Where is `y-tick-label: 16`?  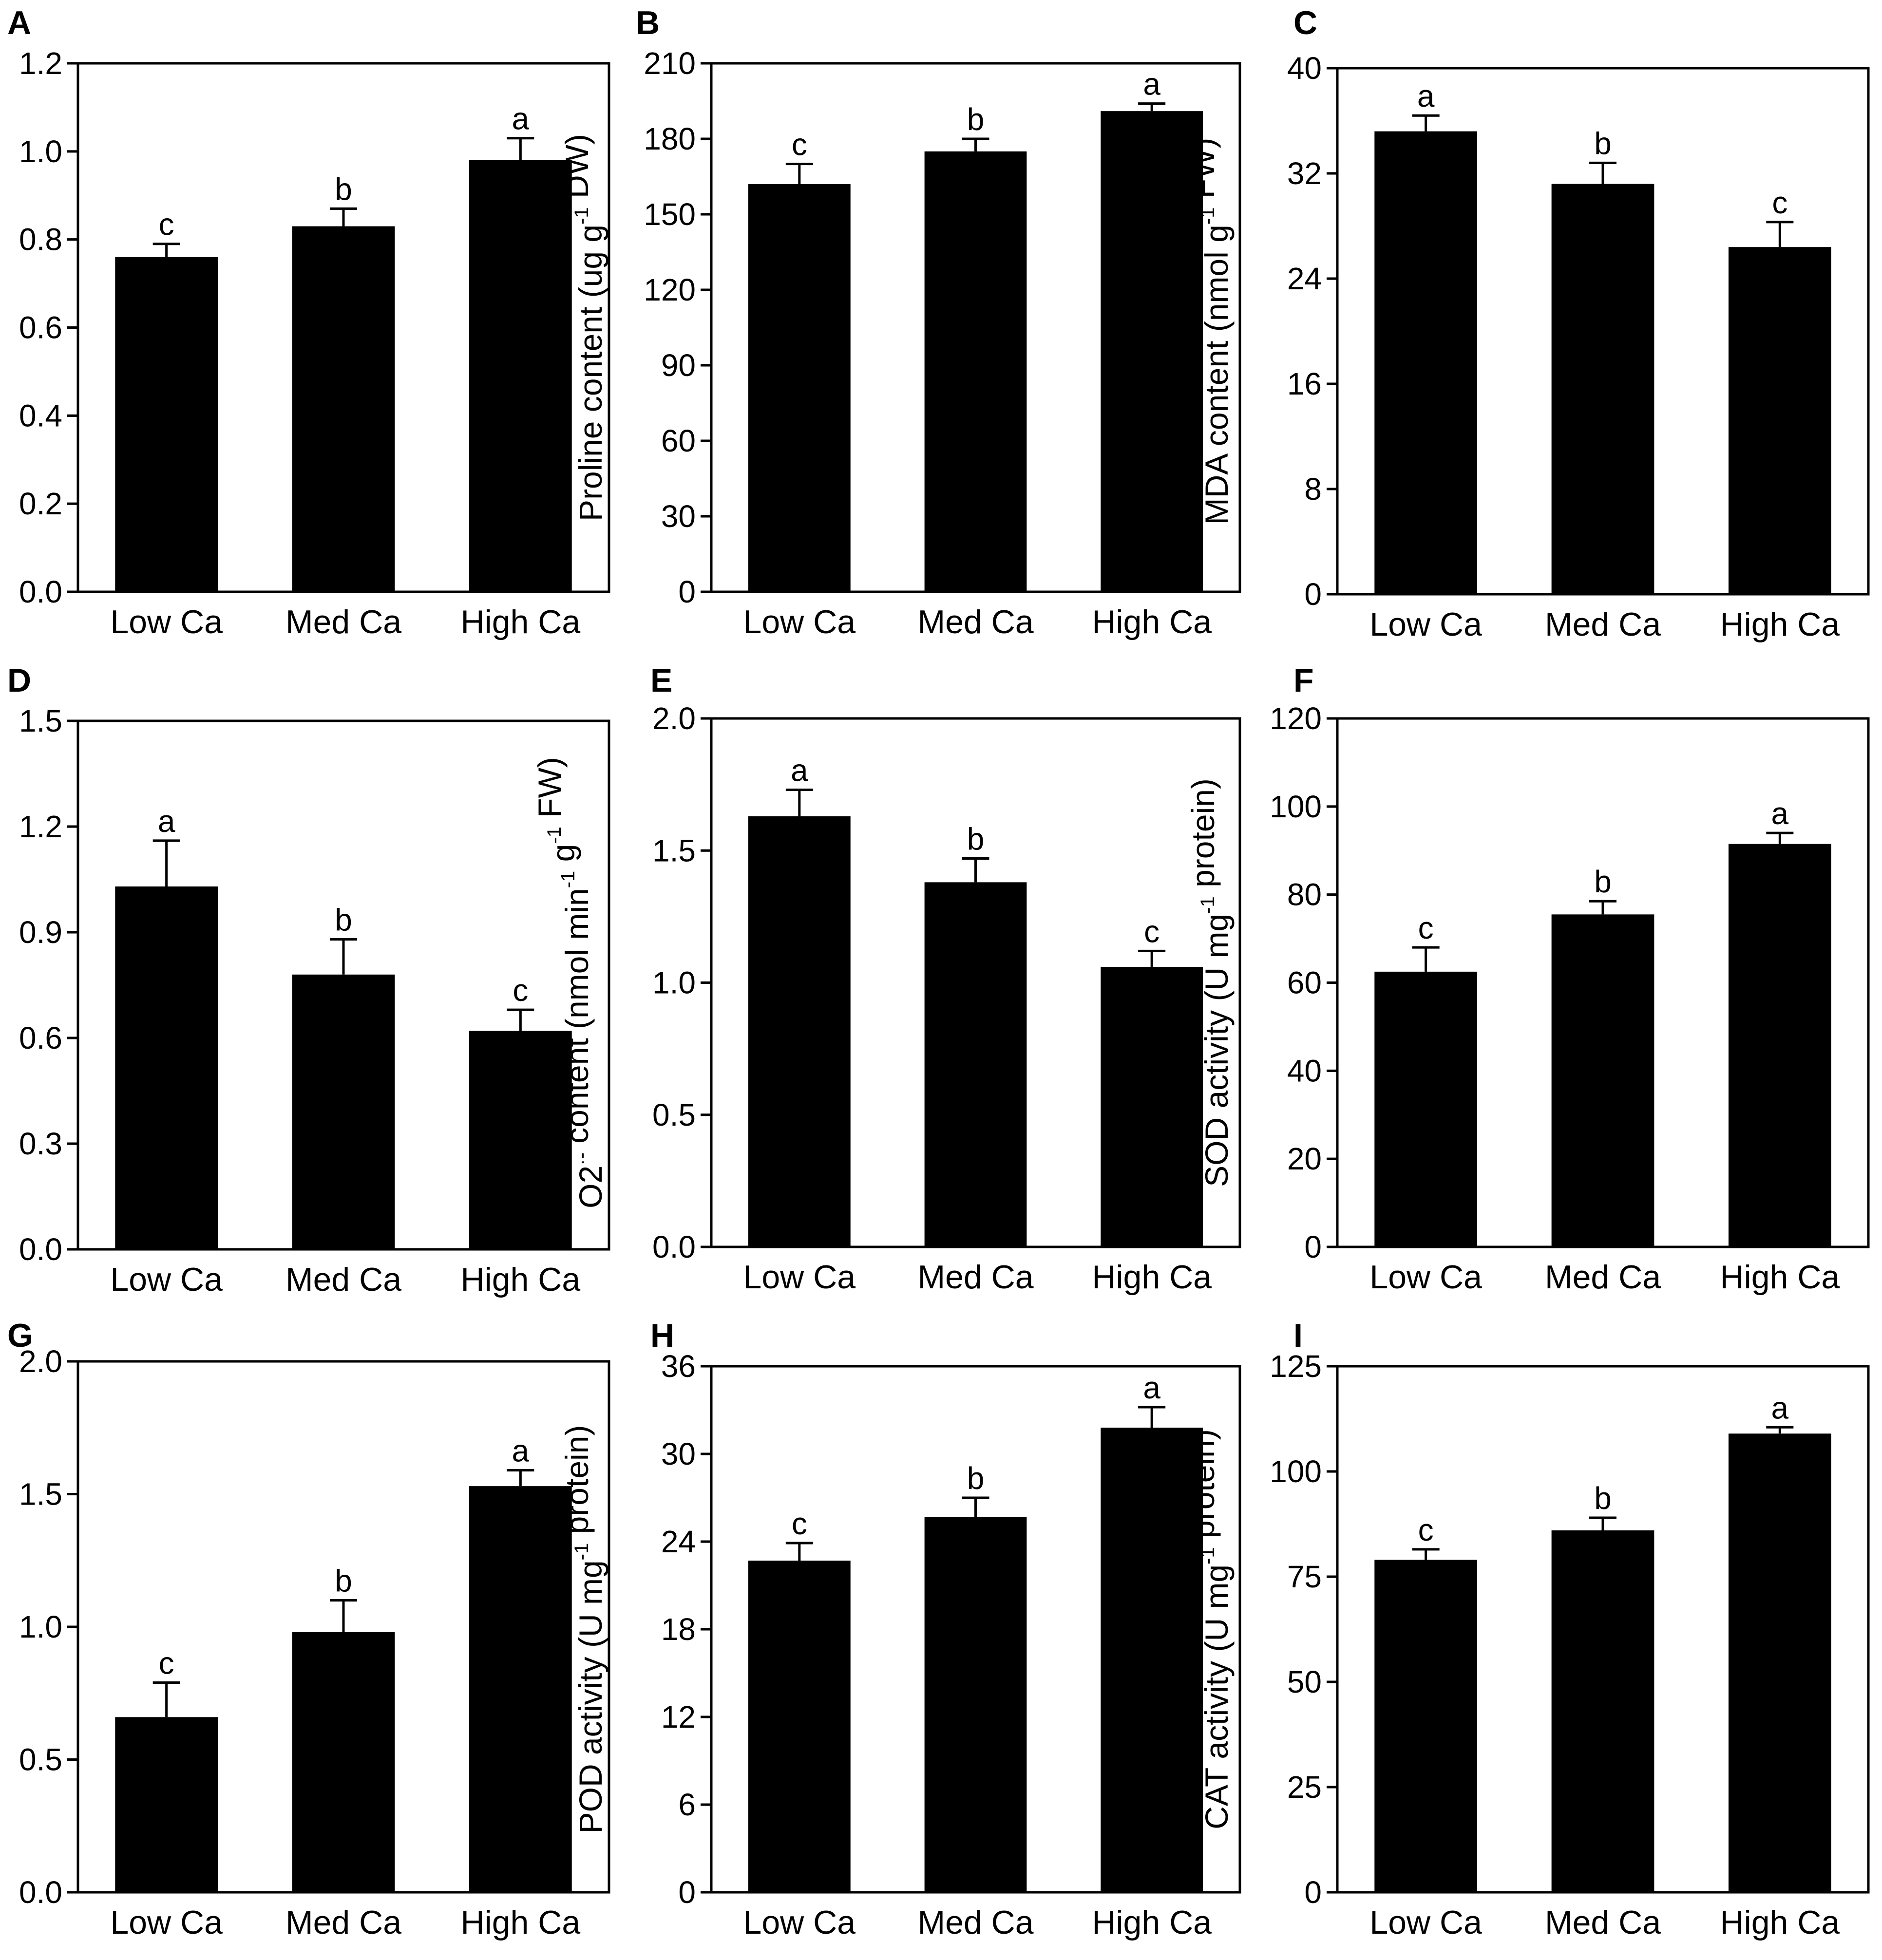
y-tick-label: 16 is located at coordinates (1304, 384).